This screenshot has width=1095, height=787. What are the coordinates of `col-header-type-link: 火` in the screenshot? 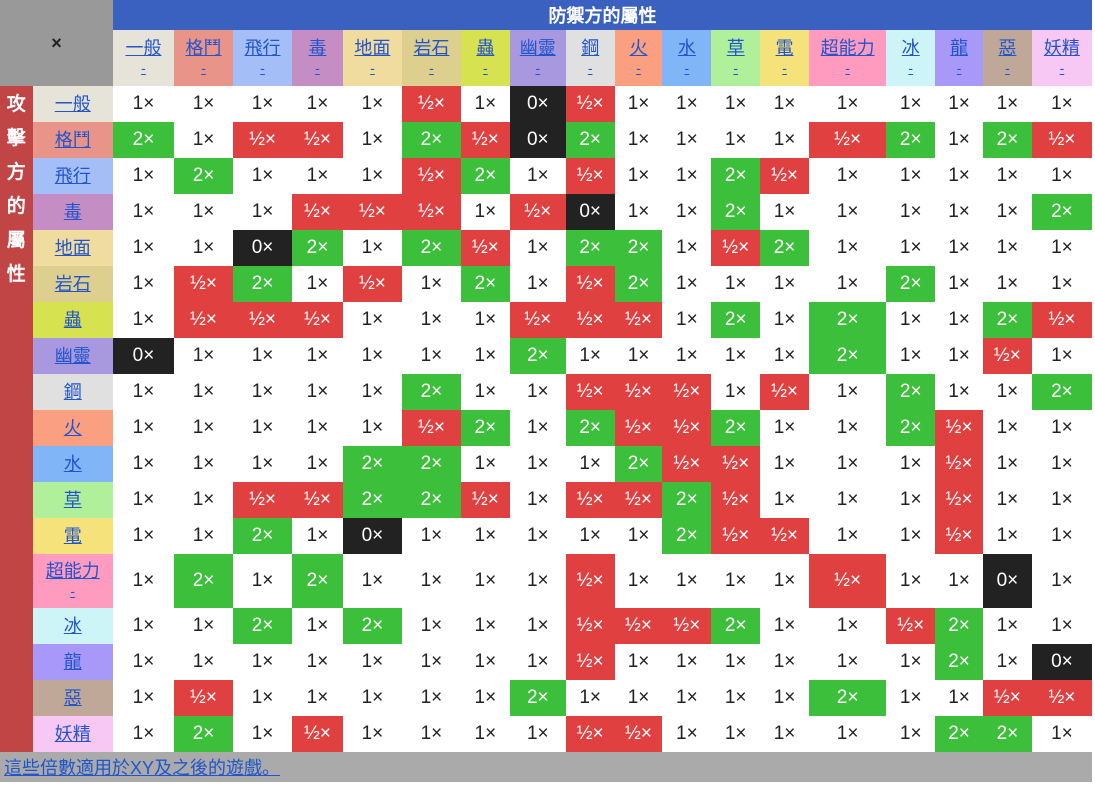 It's located at (638, 48).